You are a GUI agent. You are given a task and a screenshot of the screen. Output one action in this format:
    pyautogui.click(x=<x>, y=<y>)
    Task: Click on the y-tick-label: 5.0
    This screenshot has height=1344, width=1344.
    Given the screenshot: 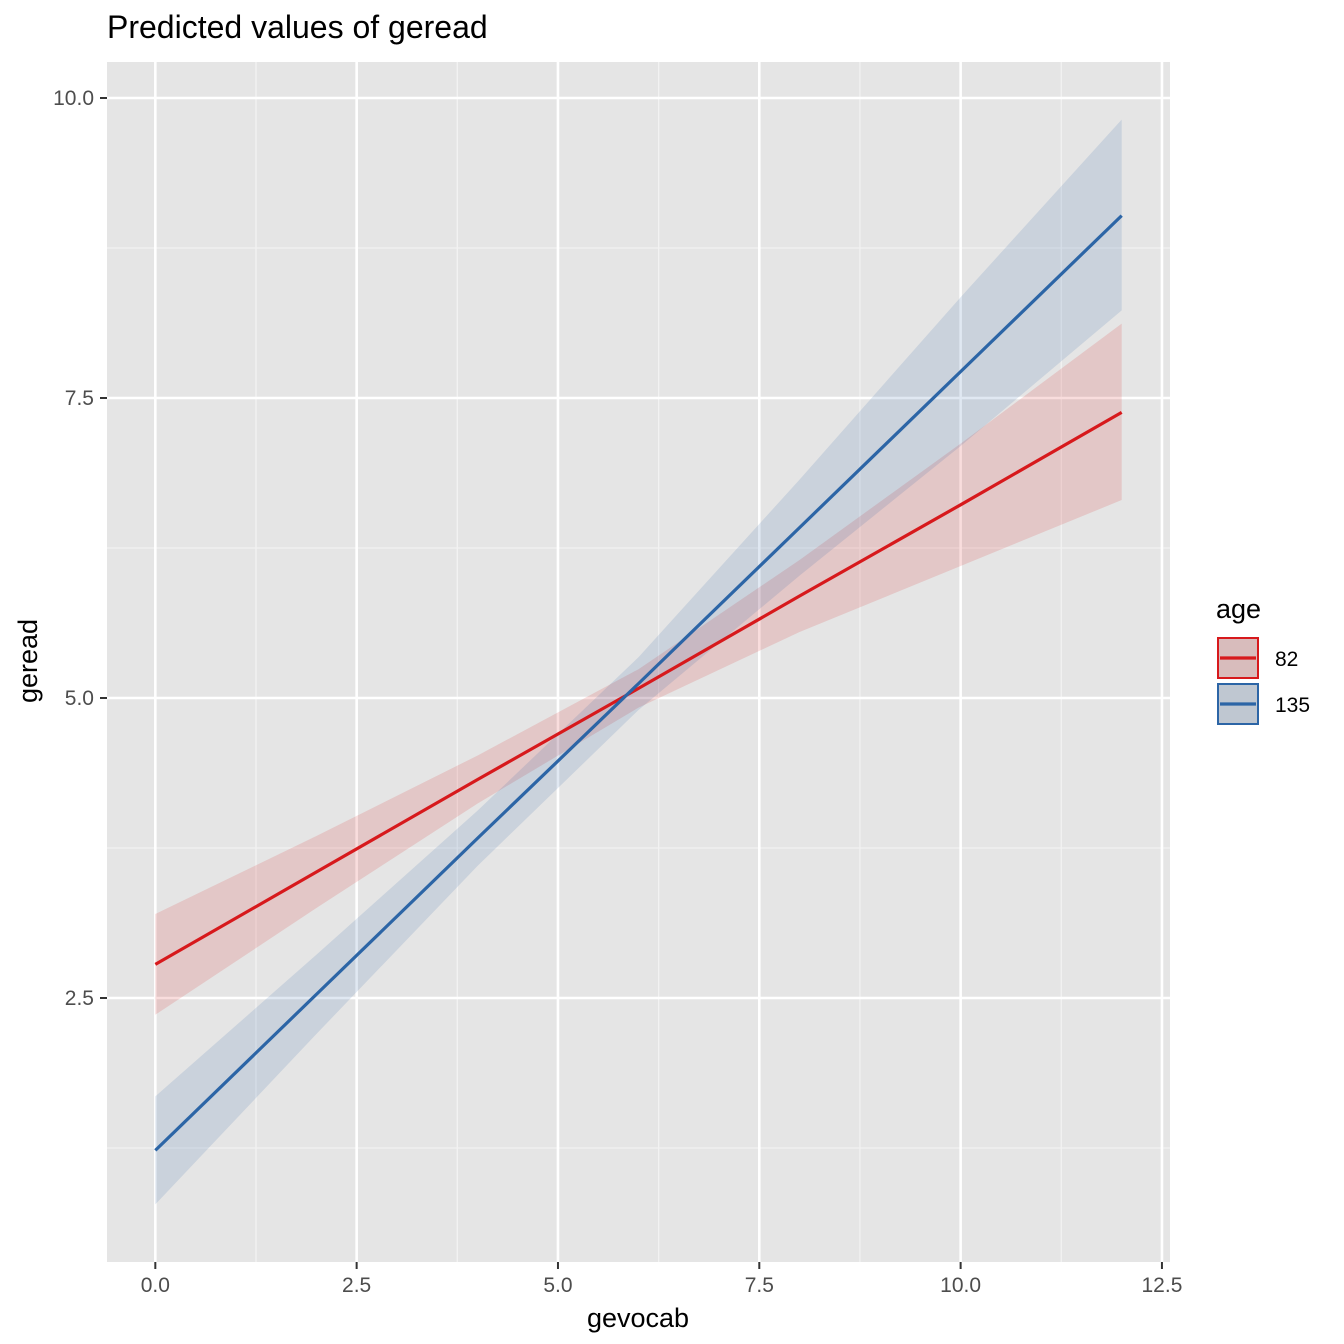 What is the action you would take?
    pyautogui.click(x=79, y=698)
    